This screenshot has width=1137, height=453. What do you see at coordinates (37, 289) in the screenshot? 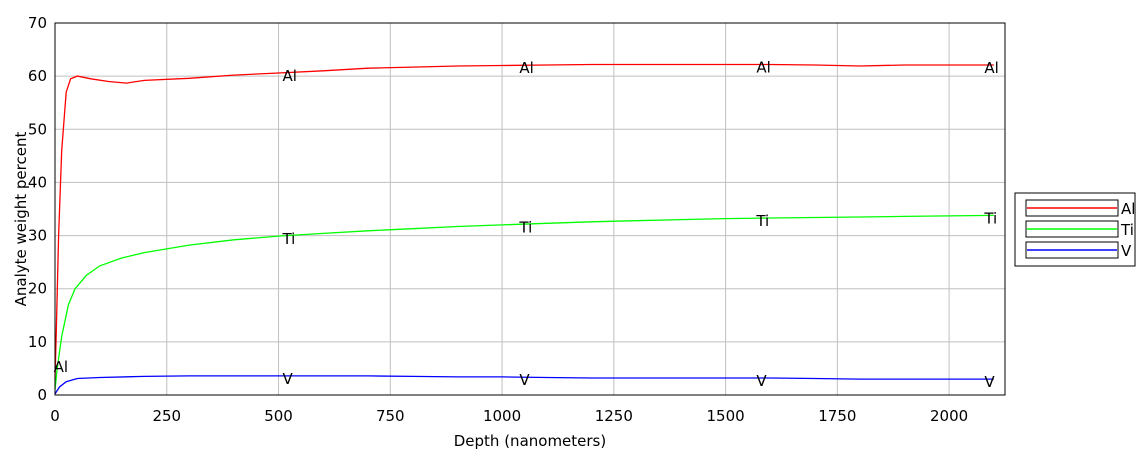
I see `y-tick-label: 20` at bounding box center [37, 289].